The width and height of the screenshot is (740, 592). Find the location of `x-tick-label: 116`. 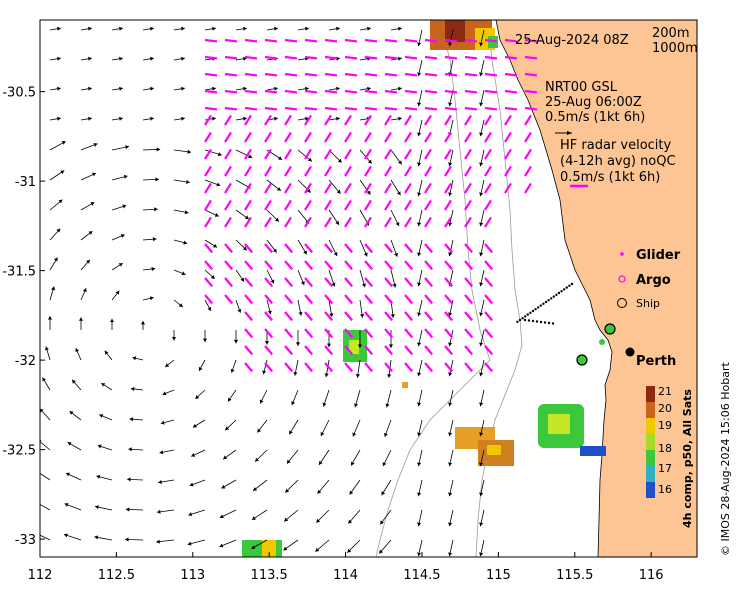

x-tick-label: 116 is located at coordinates (651, 575).